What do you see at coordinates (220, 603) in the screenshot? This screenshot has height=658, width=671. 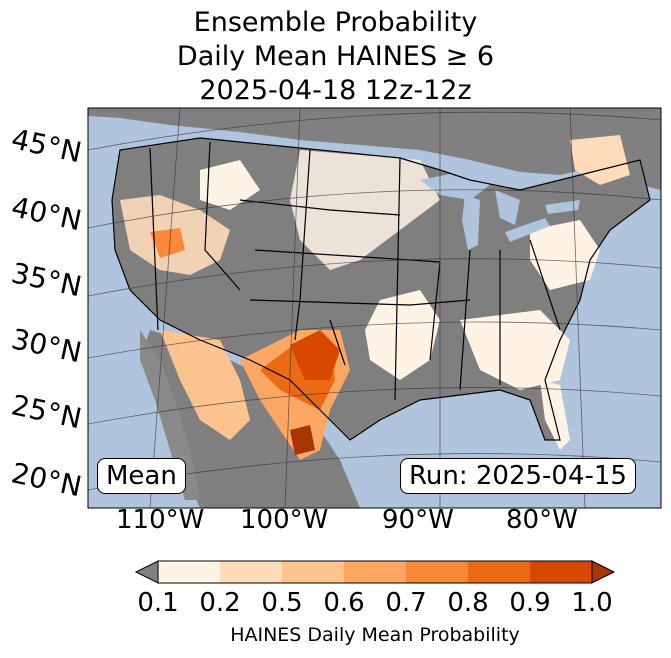 I see `colorbar-tick-label: 0.2` at bounding box center [220, 603].